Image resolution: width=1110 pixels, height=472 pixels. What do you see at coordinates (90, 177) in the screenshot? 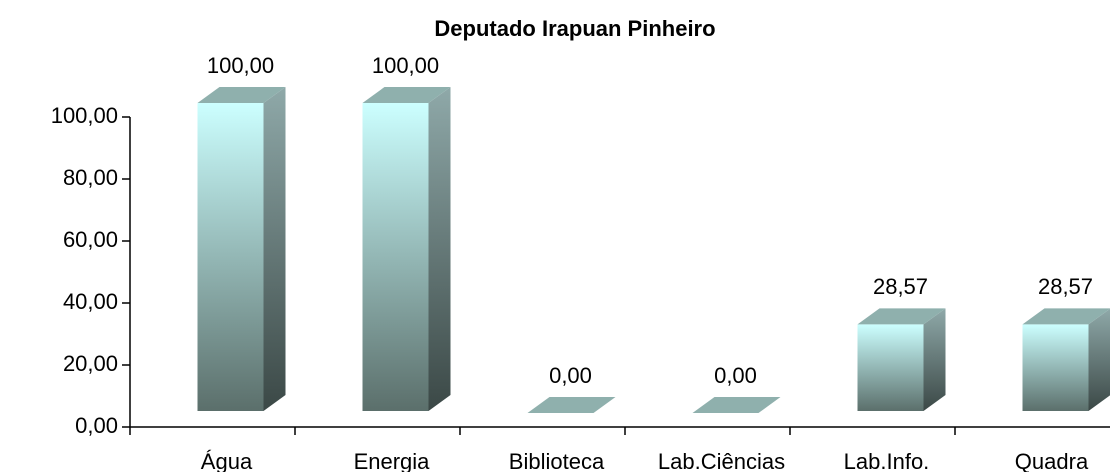
I see `y-tick-label: 80,00` at bounding box center [90, 177].